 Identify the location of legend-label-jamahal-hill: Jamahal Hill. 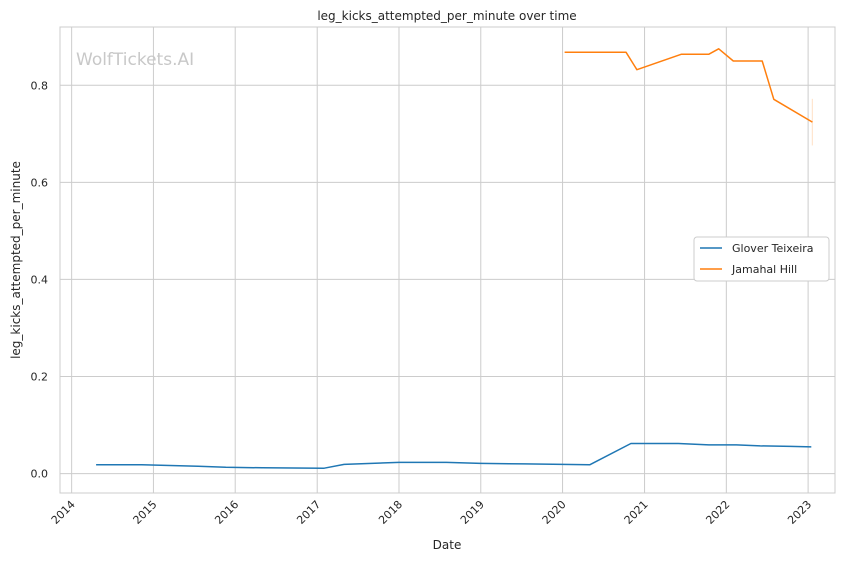
(764, 269).